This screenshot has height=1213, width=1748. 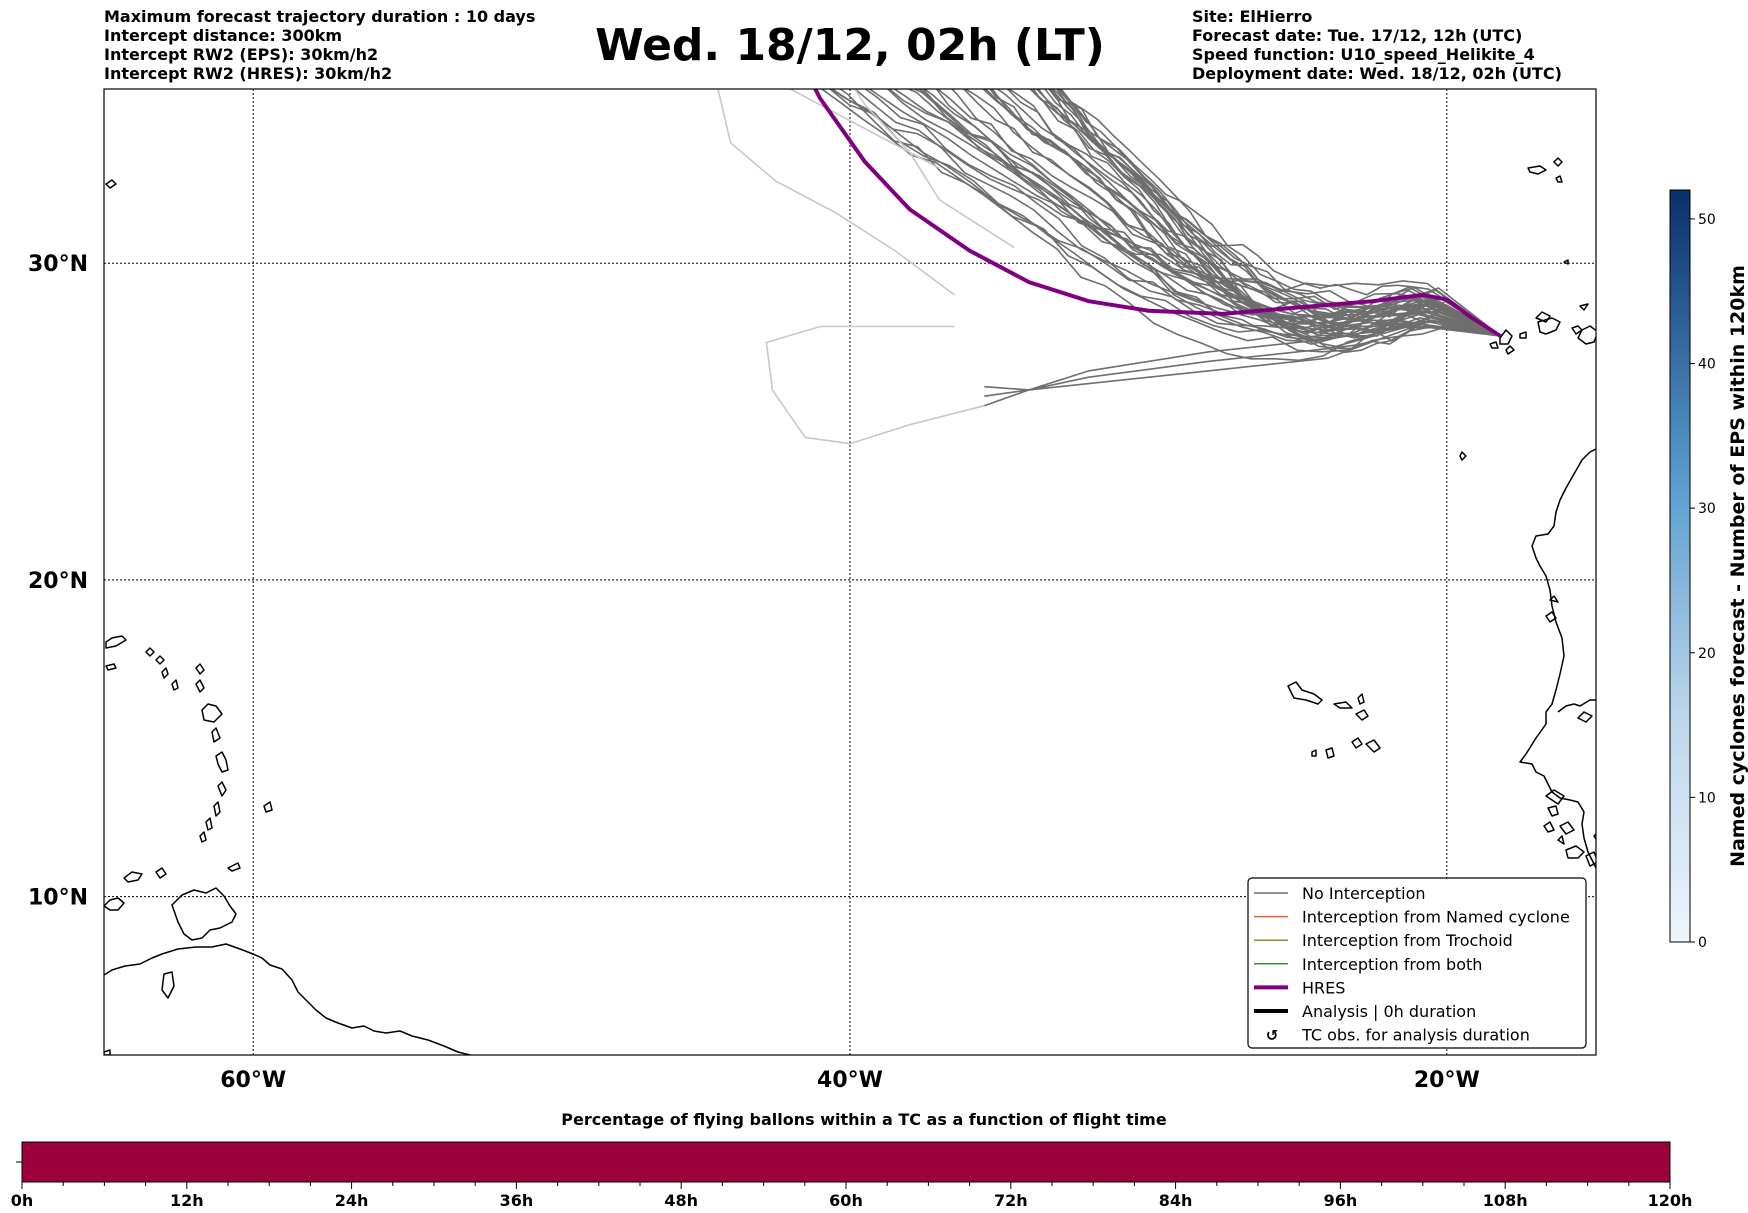 I want to click on header-right-line: Speed function: U10_speed_Helikite_4, so click(x=1363, y=54).